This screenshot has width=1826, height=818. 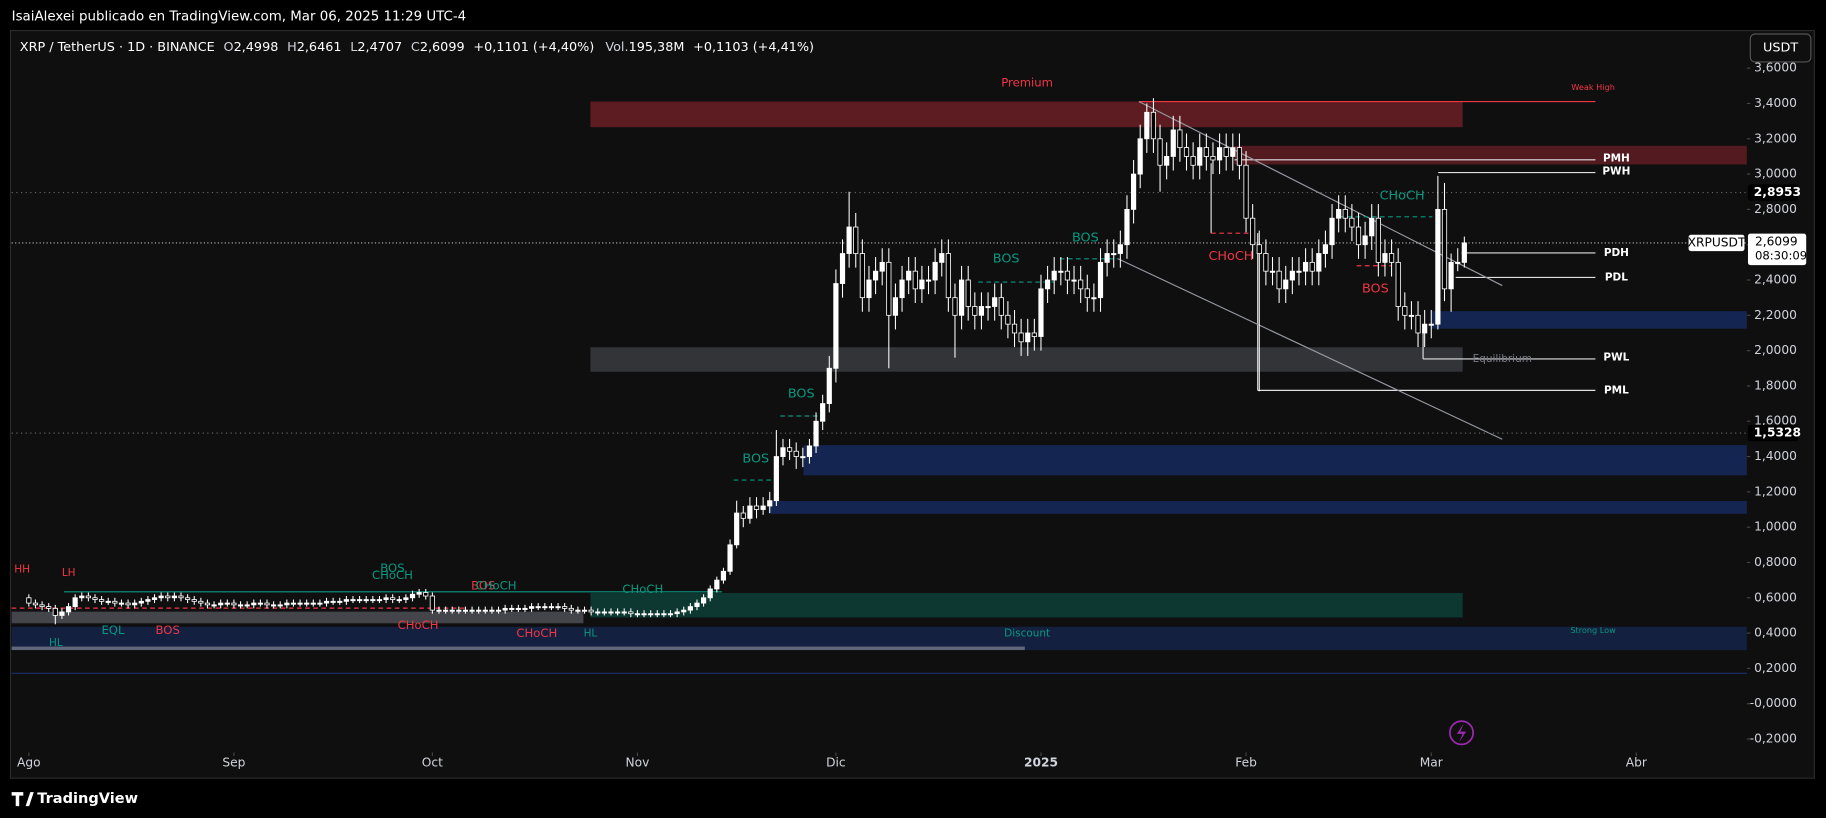 What do you see at coordinates (1775, 491) in the screenshot?
I see `y-tick-label: 1,2000` at bounding box center [1775, 491].